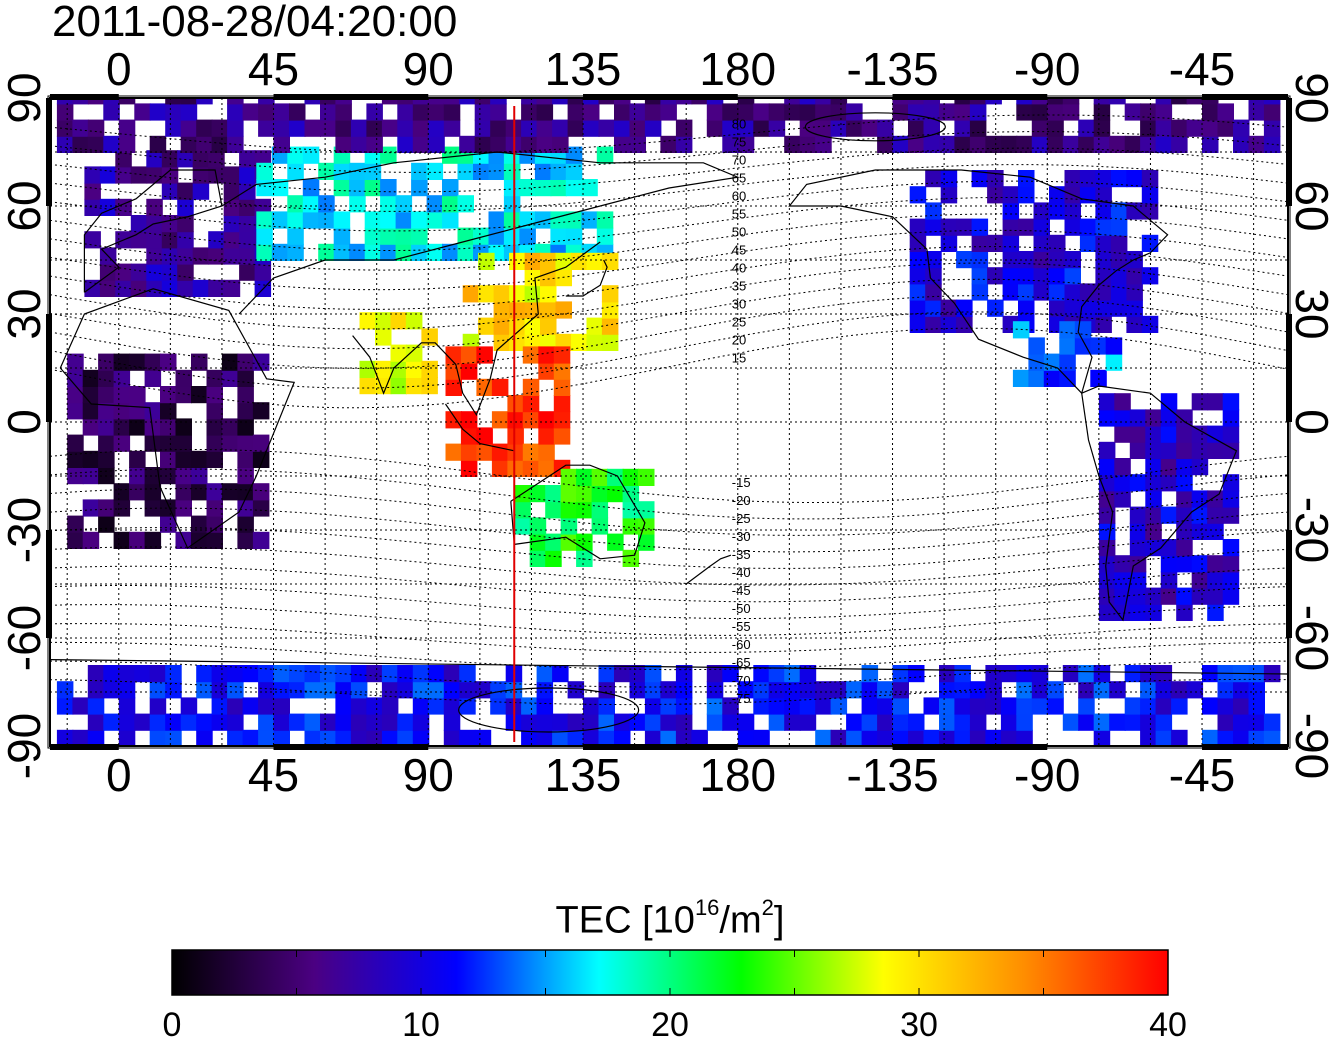 This screenshot has height=1044, width=1340. Describe the element at coordinates (1202, 69) in the screenshot. I see `lon-tick-top-label: -45` at that location.